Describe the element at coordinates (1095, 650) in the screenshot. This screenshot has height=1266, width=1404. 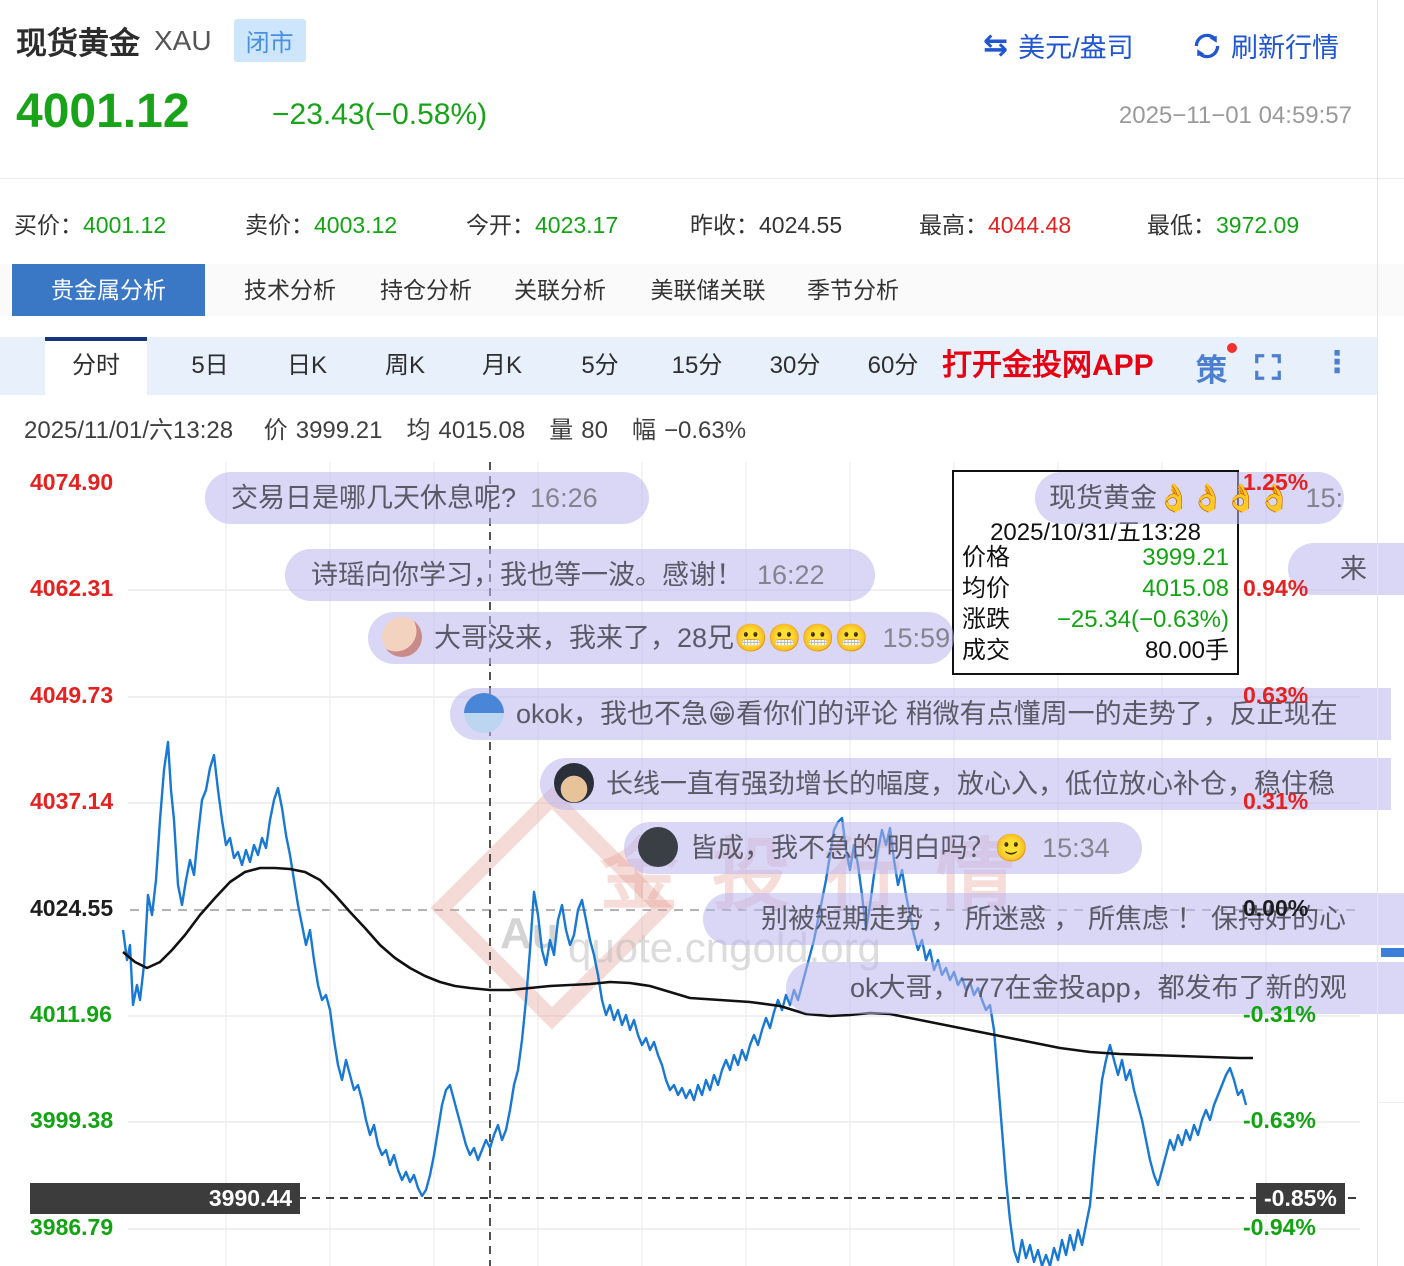
I see `tooltip-row: 成交 80.00手` at that location.